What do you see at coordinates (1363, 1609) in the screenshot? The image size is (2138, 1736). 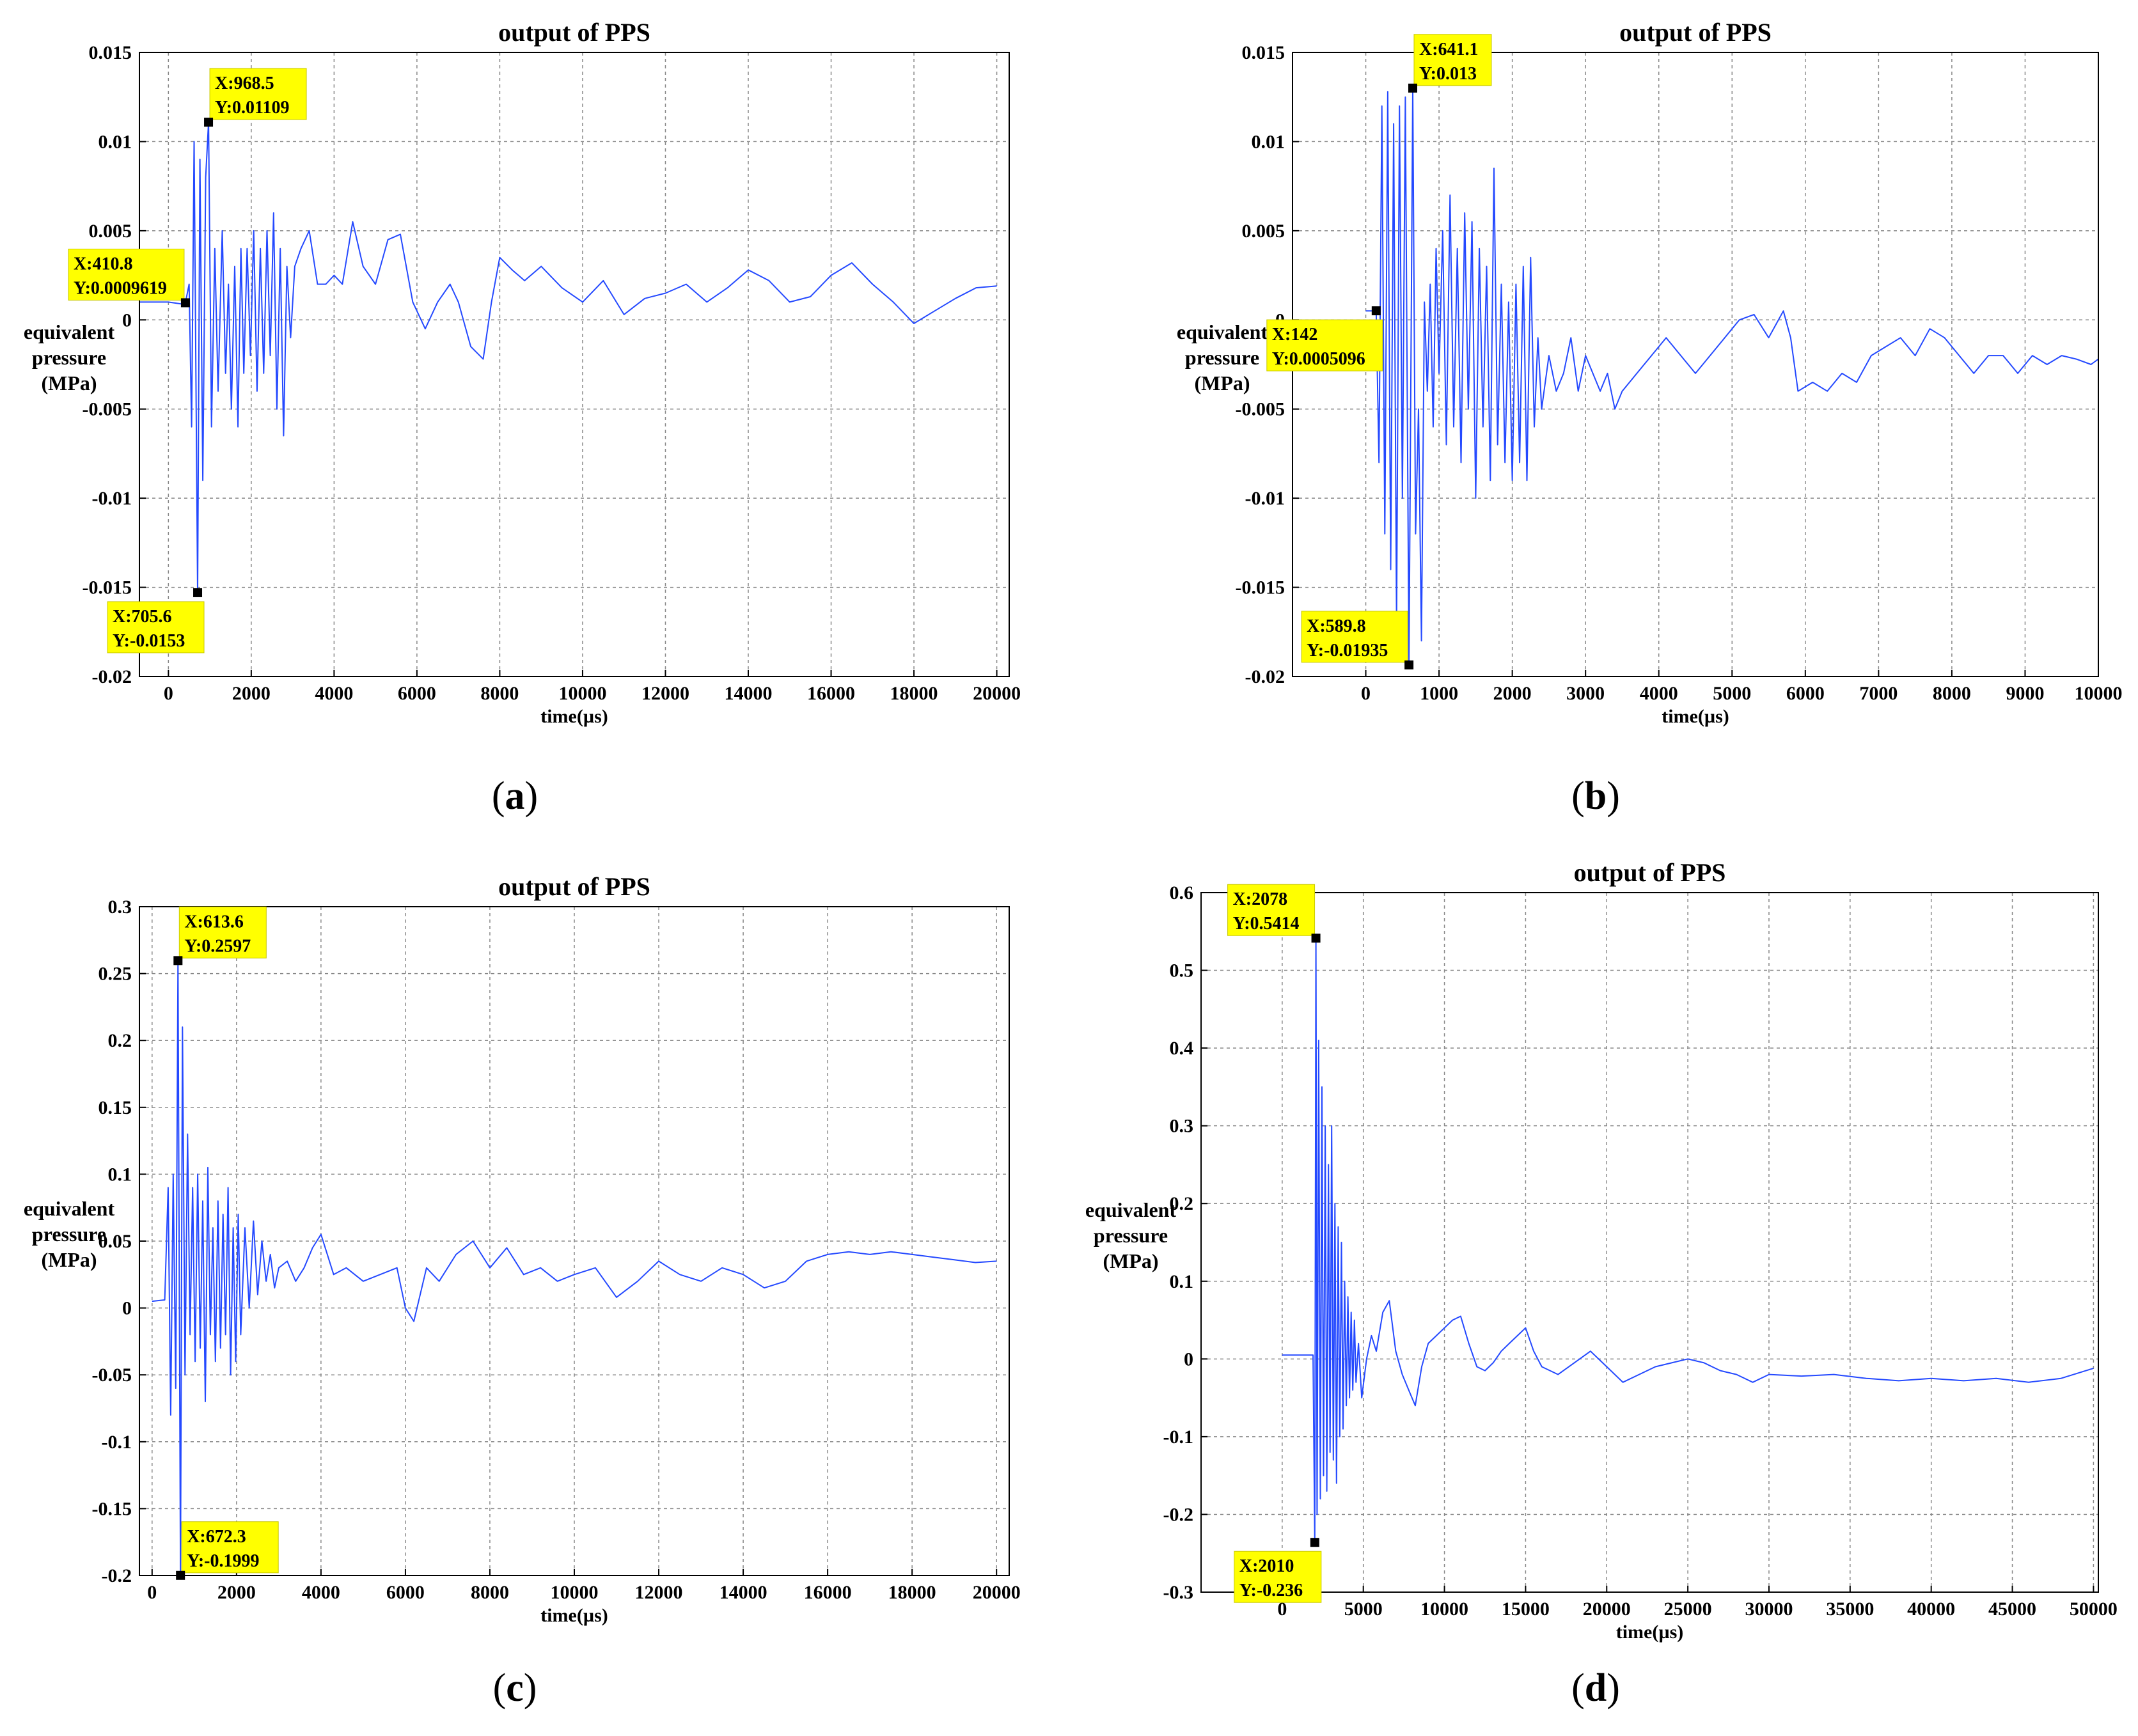 I see `x-tick-label: 5000` at bounding box center [1363, 1609].